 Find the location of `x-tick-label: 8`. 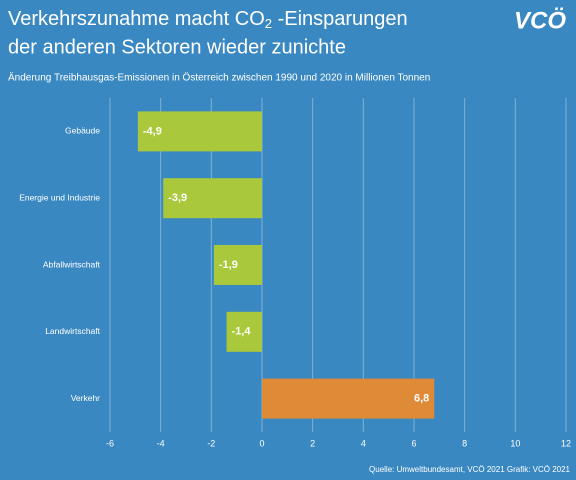

x-tick-label: 8 is located at coordinates (464, 443).